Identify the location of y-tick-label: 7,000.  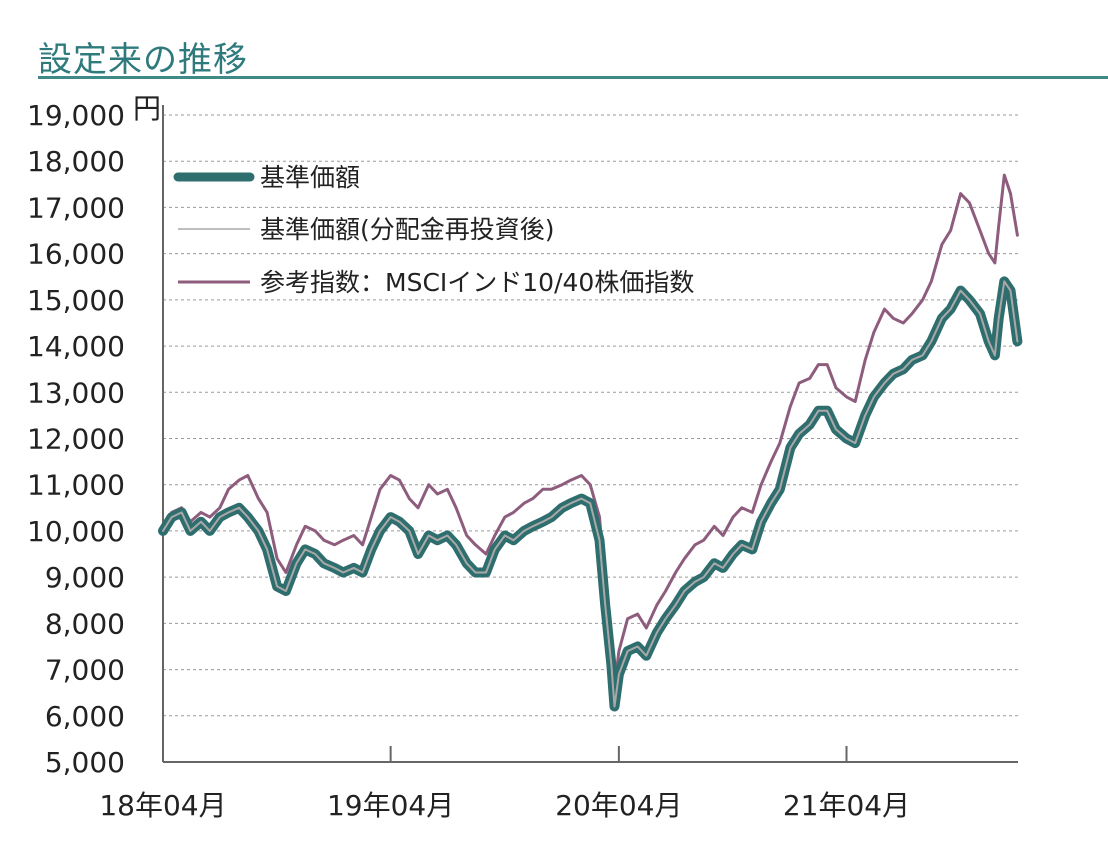
(85, 670).